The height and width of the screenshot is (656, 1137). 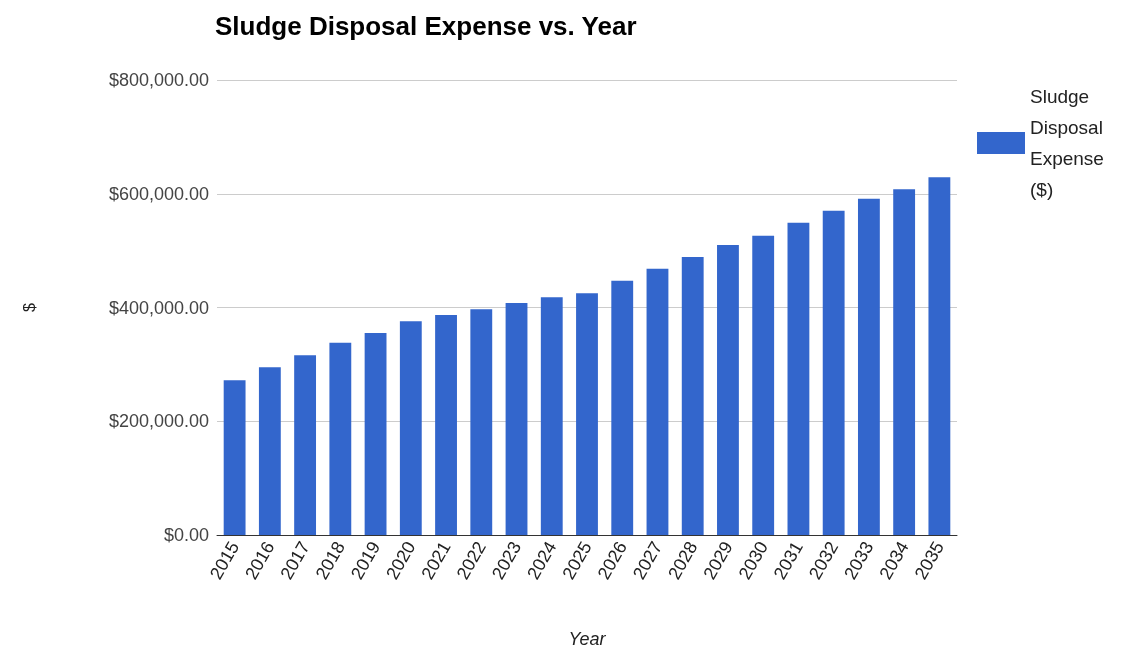 What do you see at coordinates (186, 535) in the screenshot?
I see `y-tick-label: $0.00` at bounding box center [186, 535].